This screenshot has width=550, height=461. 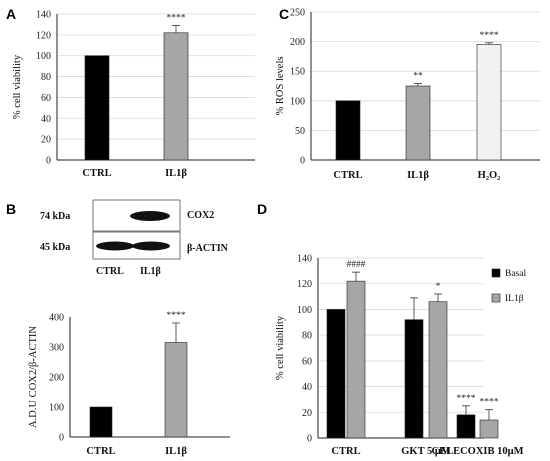 What do you see at coordinates (297, 42) in the screenshot?
I see `c-ytick-label: 200` at bounding box center [297, 42].